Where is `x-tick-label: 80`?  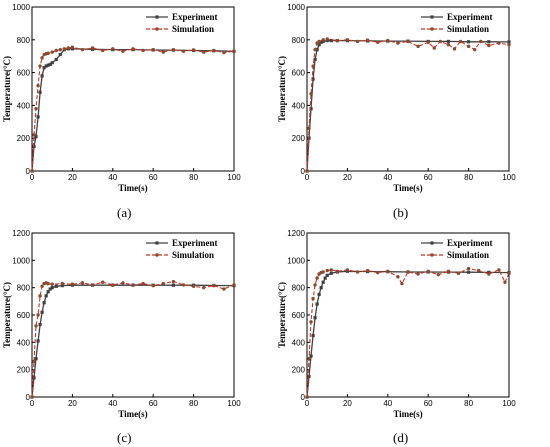
x-tick-label: 80 is located at coordinates (193, 403).